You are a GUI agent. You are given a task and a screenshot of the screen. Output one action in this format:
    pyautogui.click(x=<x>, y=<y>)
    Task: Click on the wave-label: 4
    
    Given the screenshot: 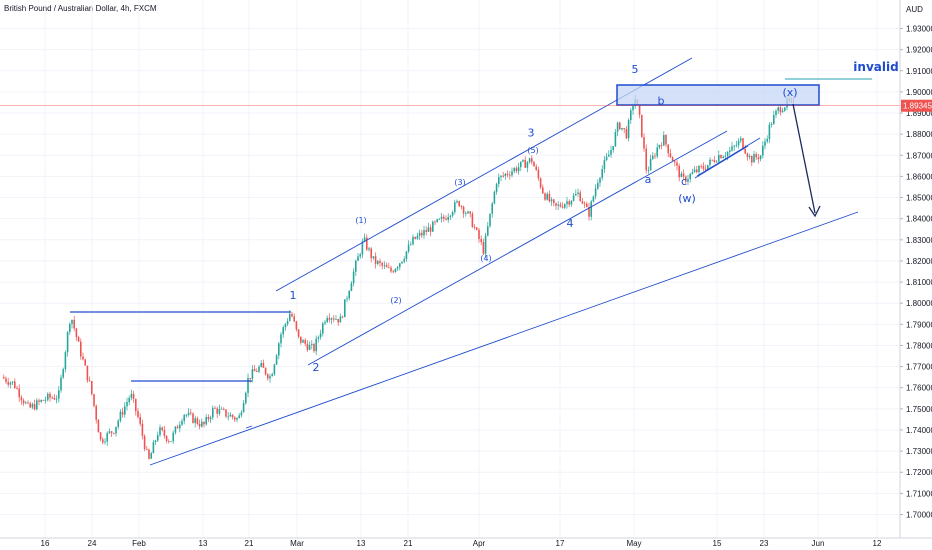 What is the action you would take?
    pyautogui.click(x=570, y=223)
    